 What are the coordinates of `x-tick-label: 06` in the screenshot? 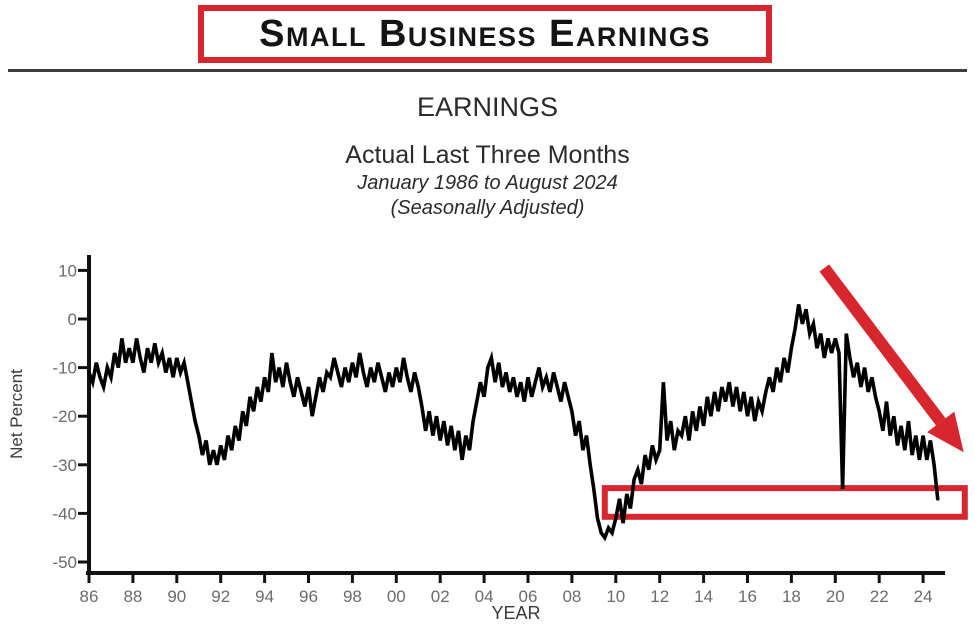 It's located at (528, 596).